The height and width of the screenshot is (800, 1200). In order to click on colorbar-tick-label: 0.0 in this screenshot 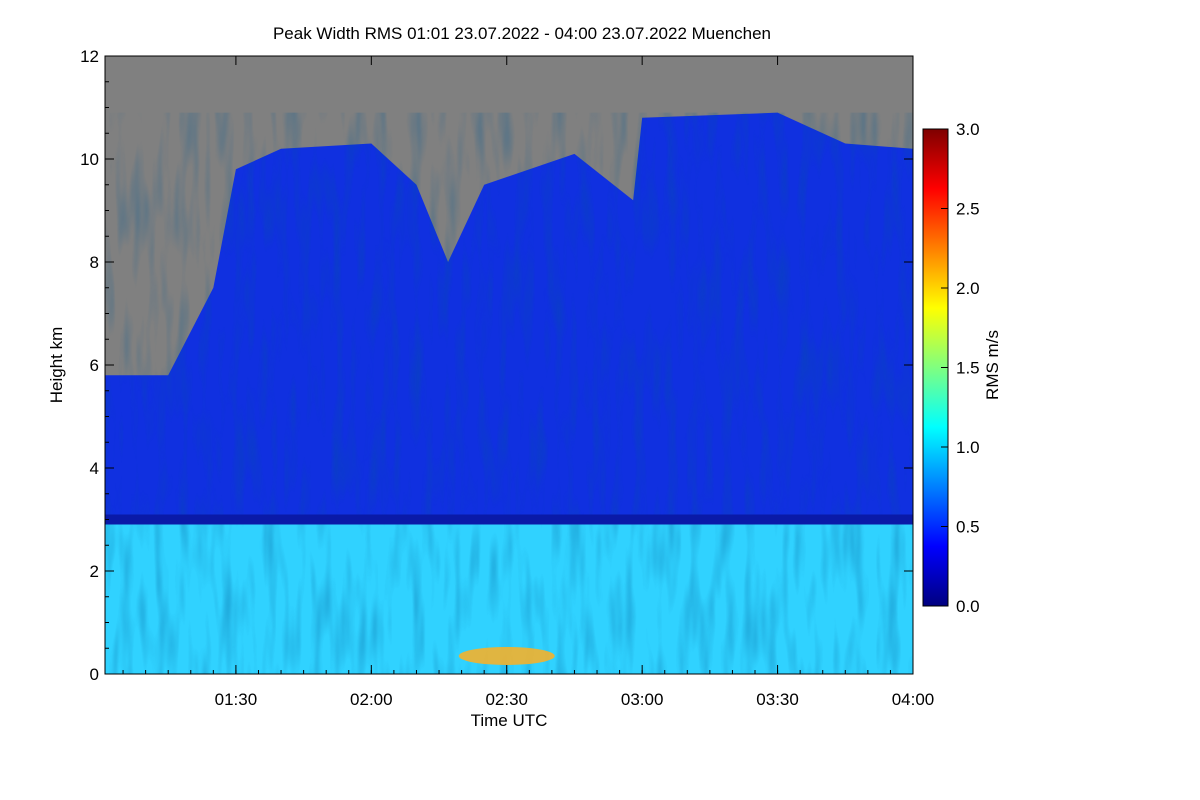, I will do `click(968, 606)`.